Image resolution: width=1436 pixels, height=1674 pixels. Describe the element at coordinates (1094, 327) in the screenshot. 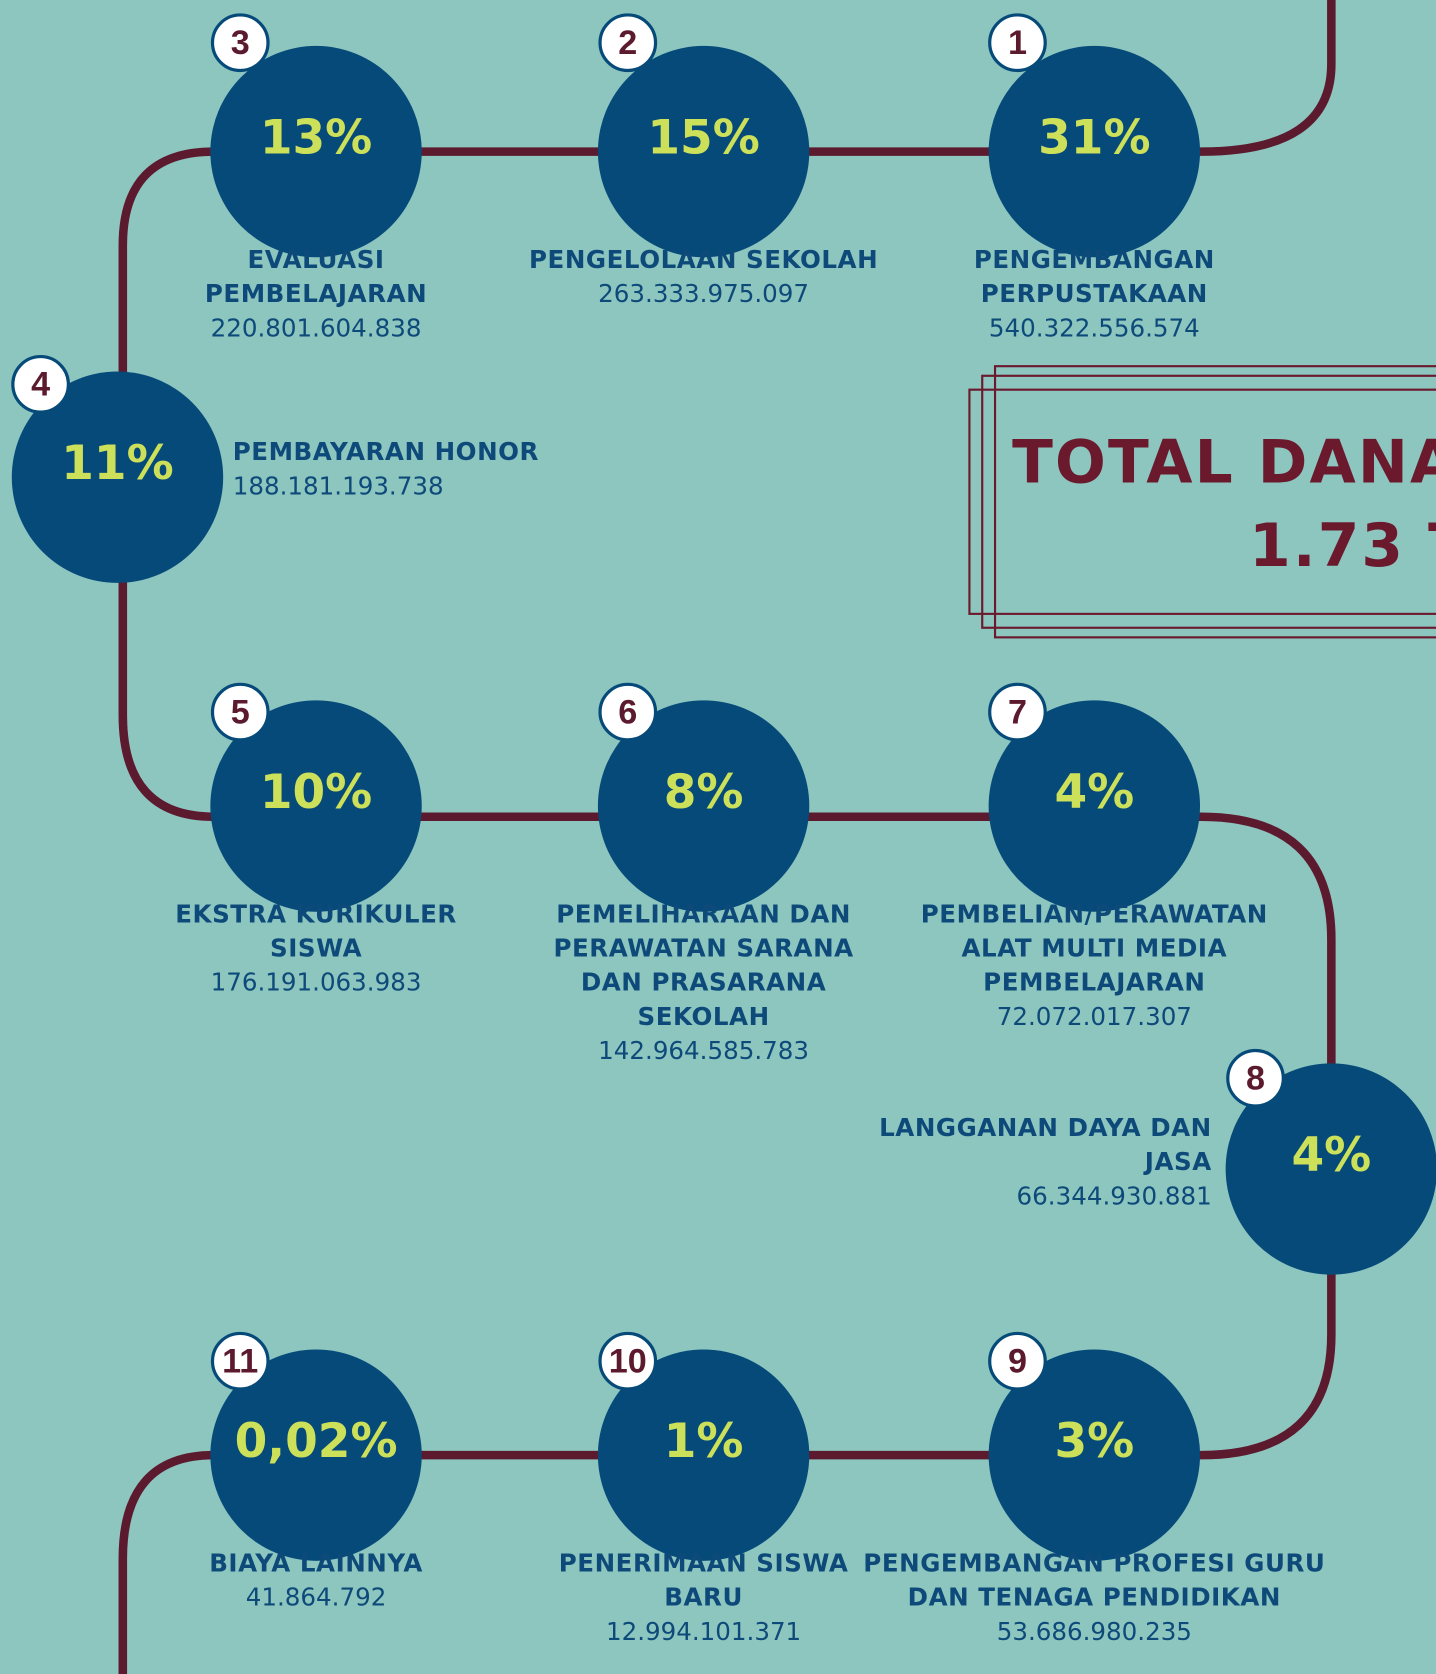

I see `item-amount: 540.322.556.574` at that location.